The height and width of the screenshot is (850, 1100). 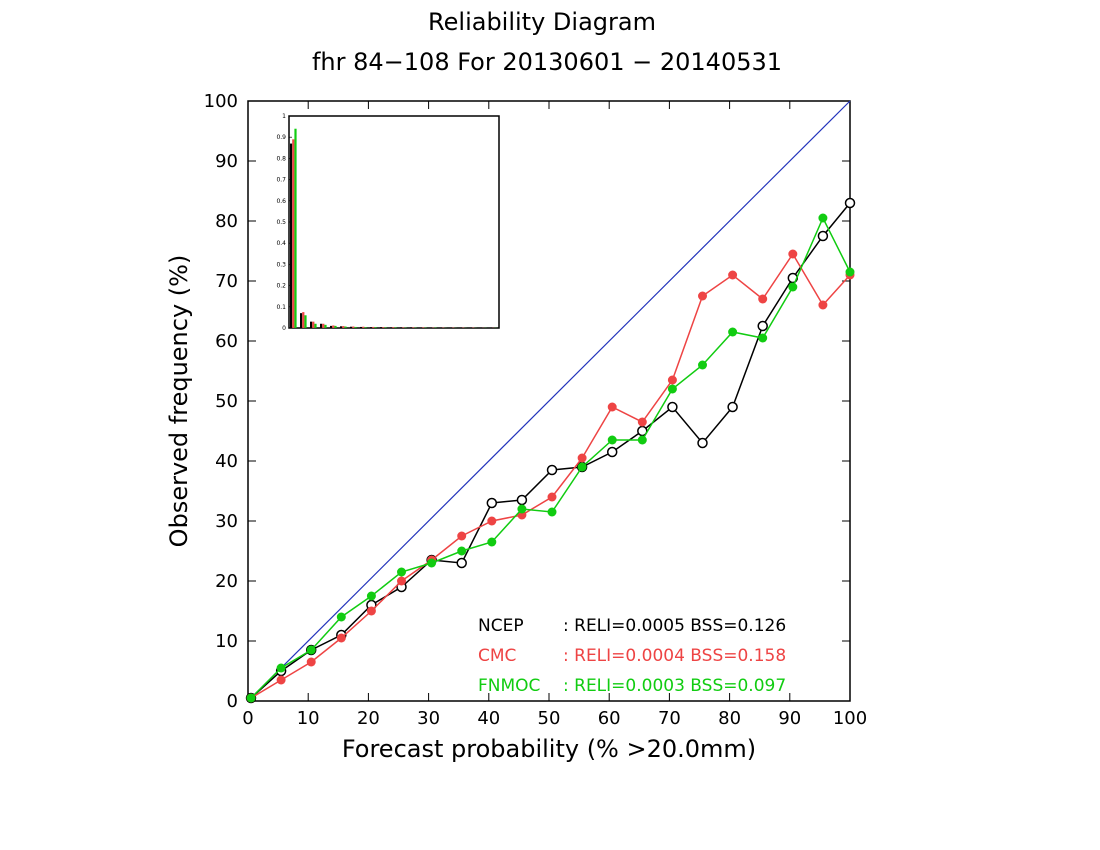 I want to click on x-tick-label: 0, so click(x=247, y=718).